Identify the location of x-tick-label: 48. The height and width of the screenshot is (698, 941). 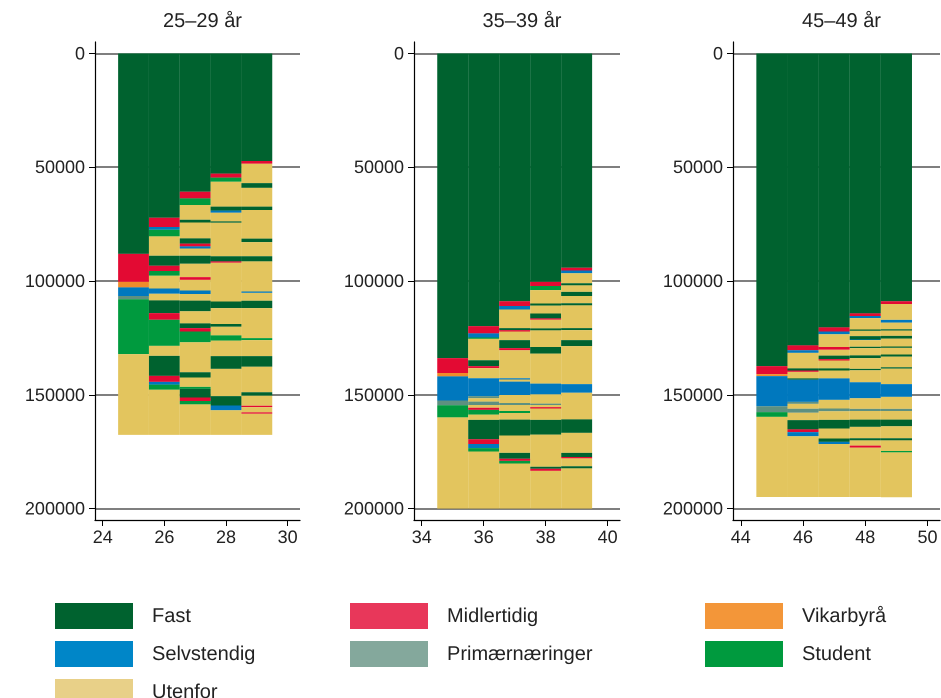
(865, 537).